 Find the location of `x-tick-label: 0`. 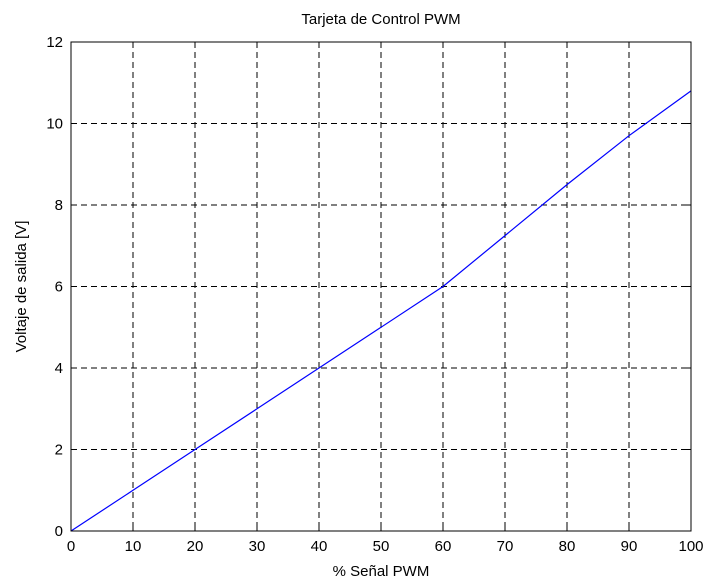

x-tick-label: 0 is located at coordinates (71, 546).